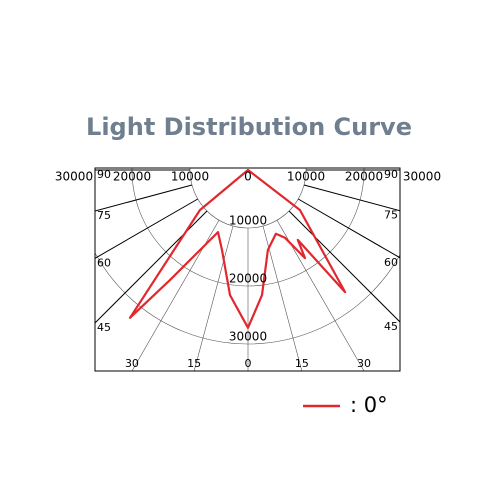  Describe the element at coordinates (248, 363) in the screenshot. I see `angle-tick-label: 0` at that location.